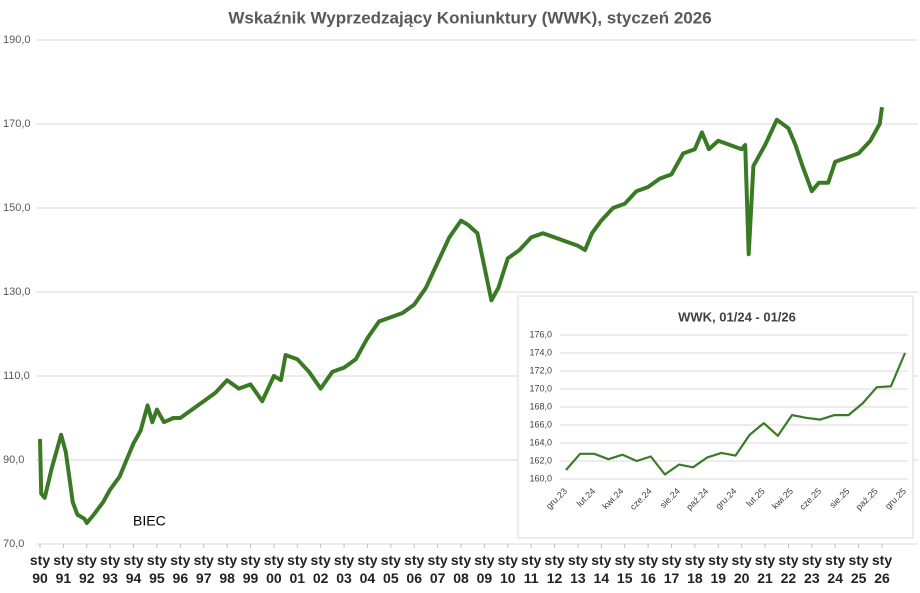 This screenshot has width=920, height=593. What do you see at coordinates (788, 569) in the screenshot?
I see `x-tick-label: sty 22` at bounding box center [788, 569].